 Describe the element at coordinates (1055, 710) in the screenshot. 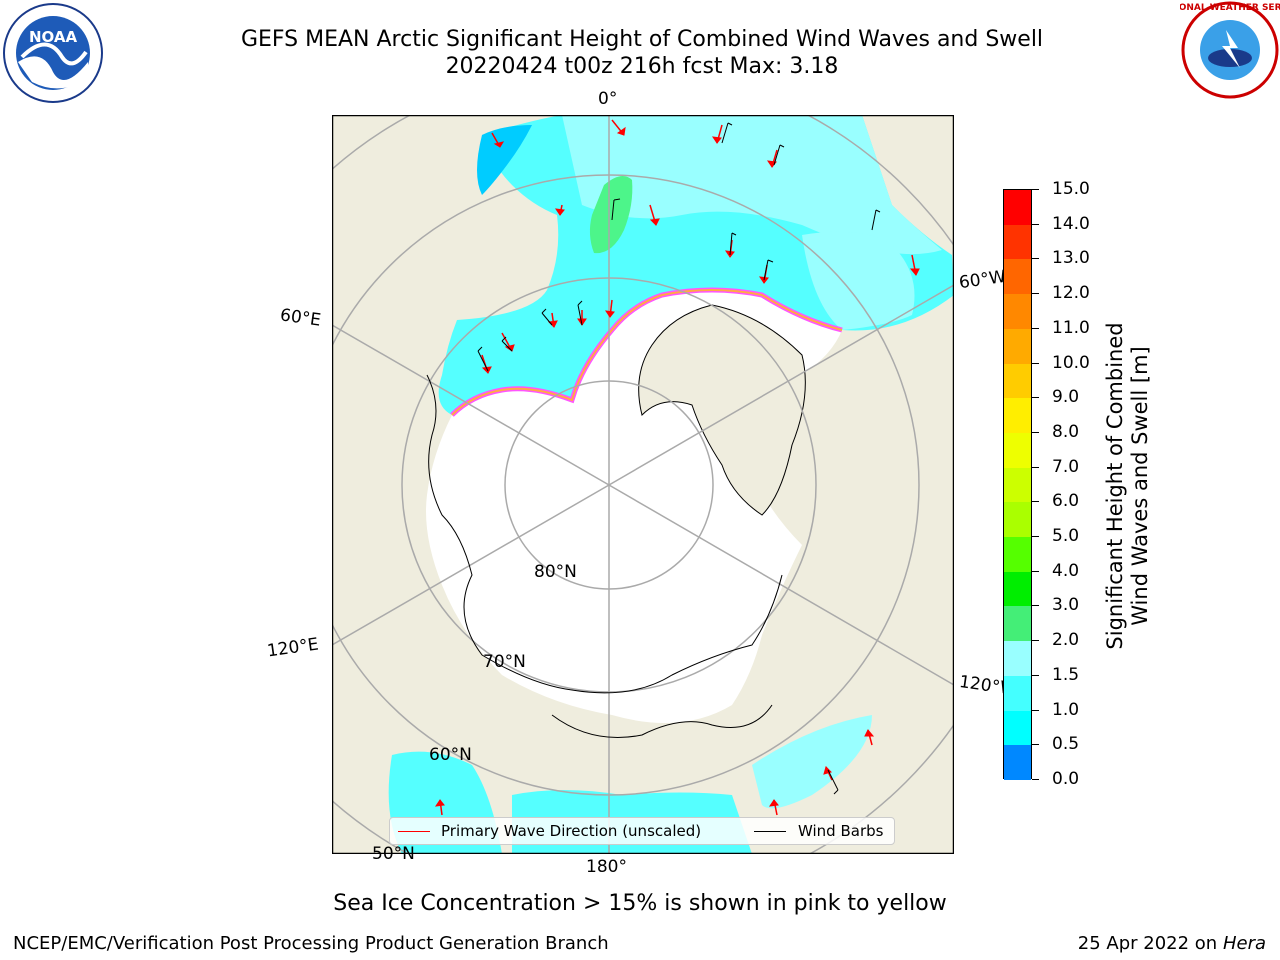

I see `colorbar-tick: 1.0` at that location.